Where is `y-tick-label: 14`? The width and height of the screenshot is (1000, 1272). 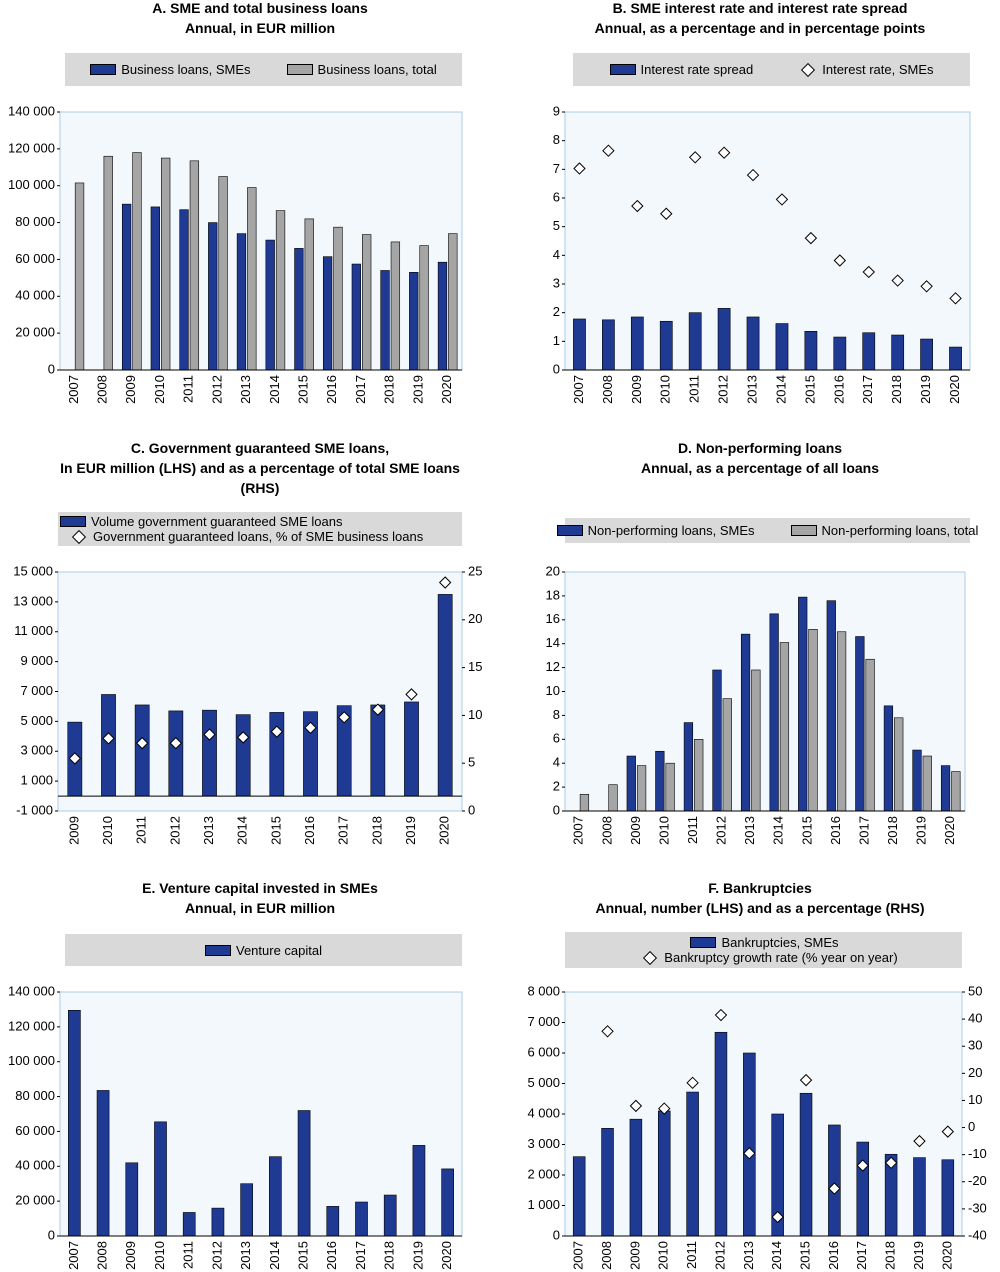 y-tick-label: 14 is located at coordinates (553, 642).